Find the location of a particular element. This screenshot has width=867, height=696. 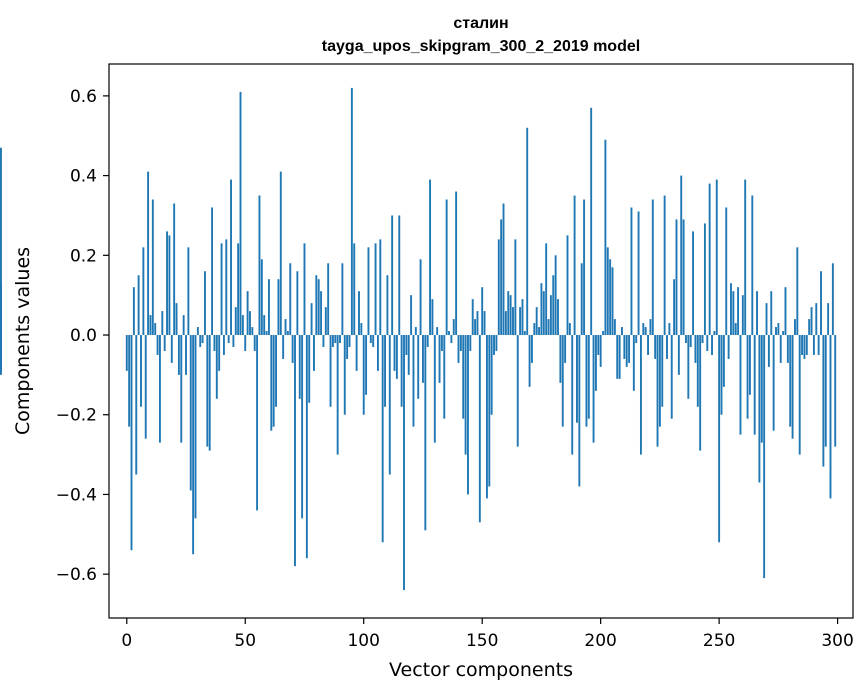

x-tick-label: 100 is located at coordinates (363, 641).